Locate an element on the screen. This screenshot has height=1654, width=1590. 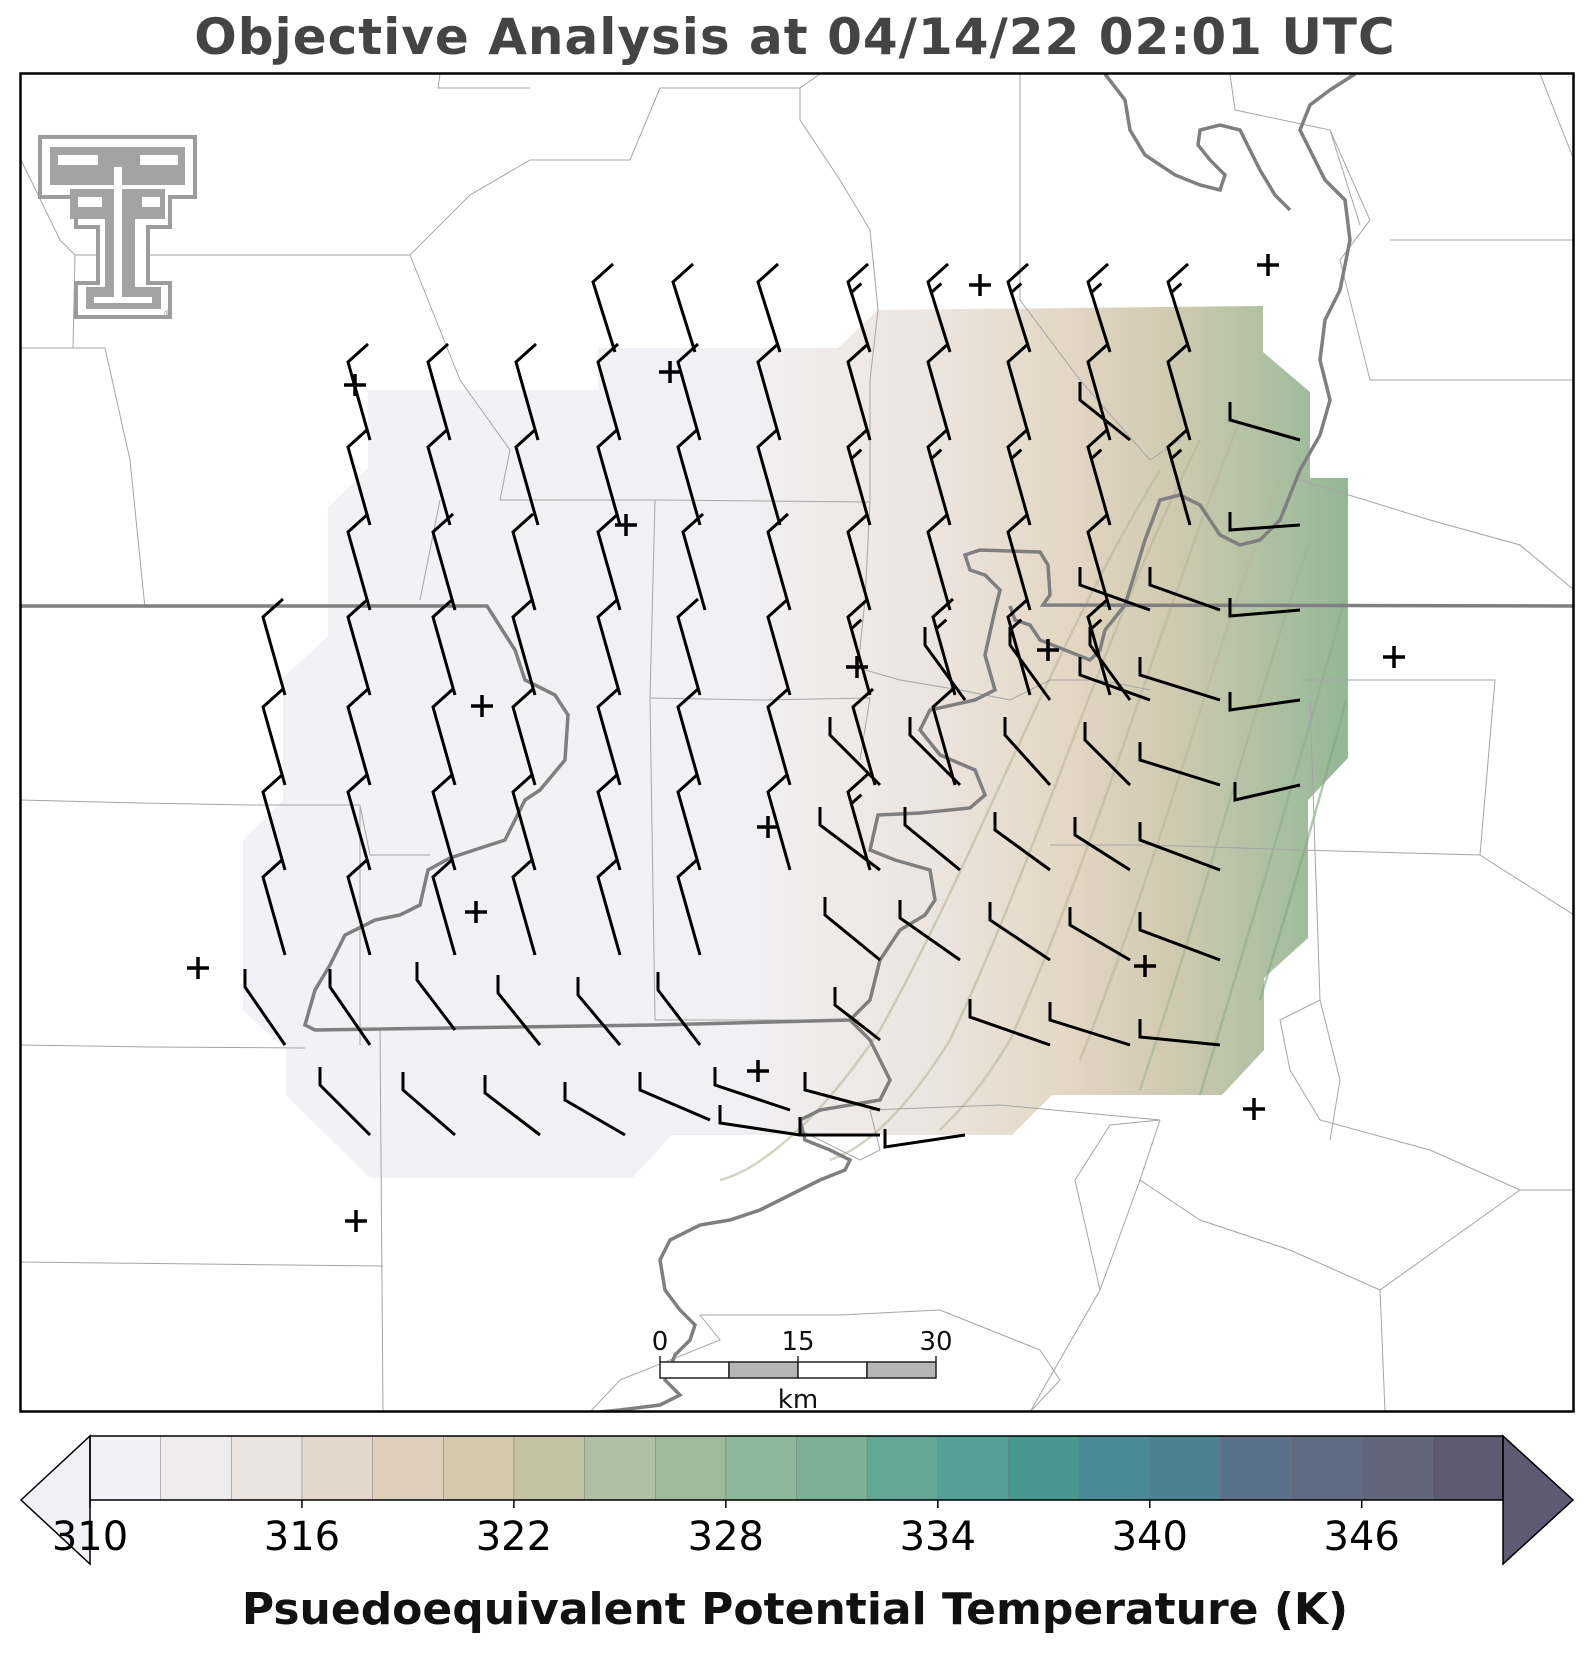
scale-label-15: 15 is located at coordinates (797, 1342).